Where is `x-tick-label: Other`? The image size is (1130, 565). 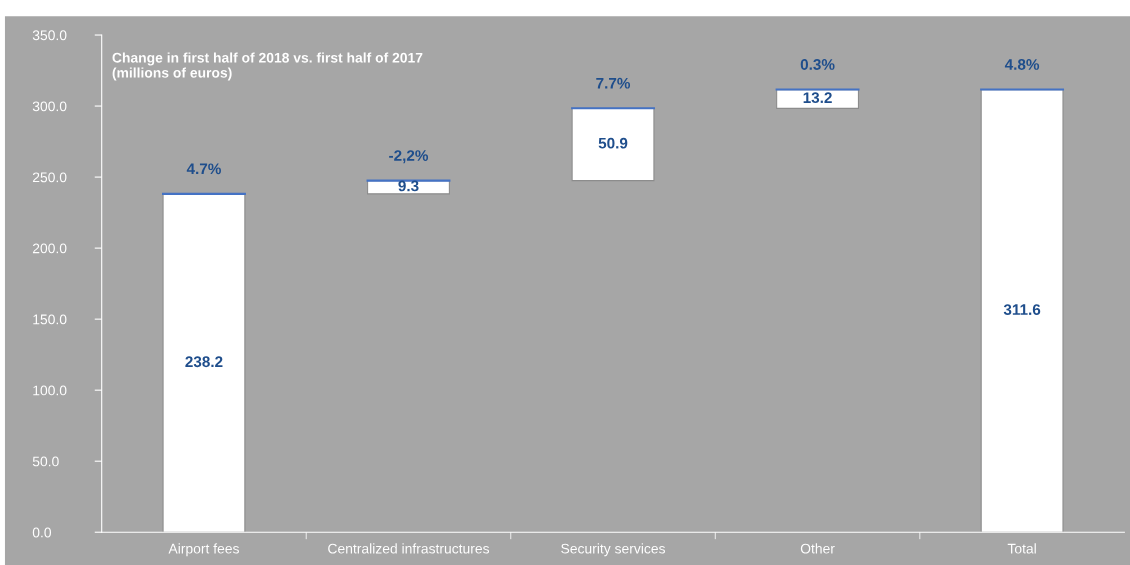 x-tick-label: Other is located at coordinates (817, 548).